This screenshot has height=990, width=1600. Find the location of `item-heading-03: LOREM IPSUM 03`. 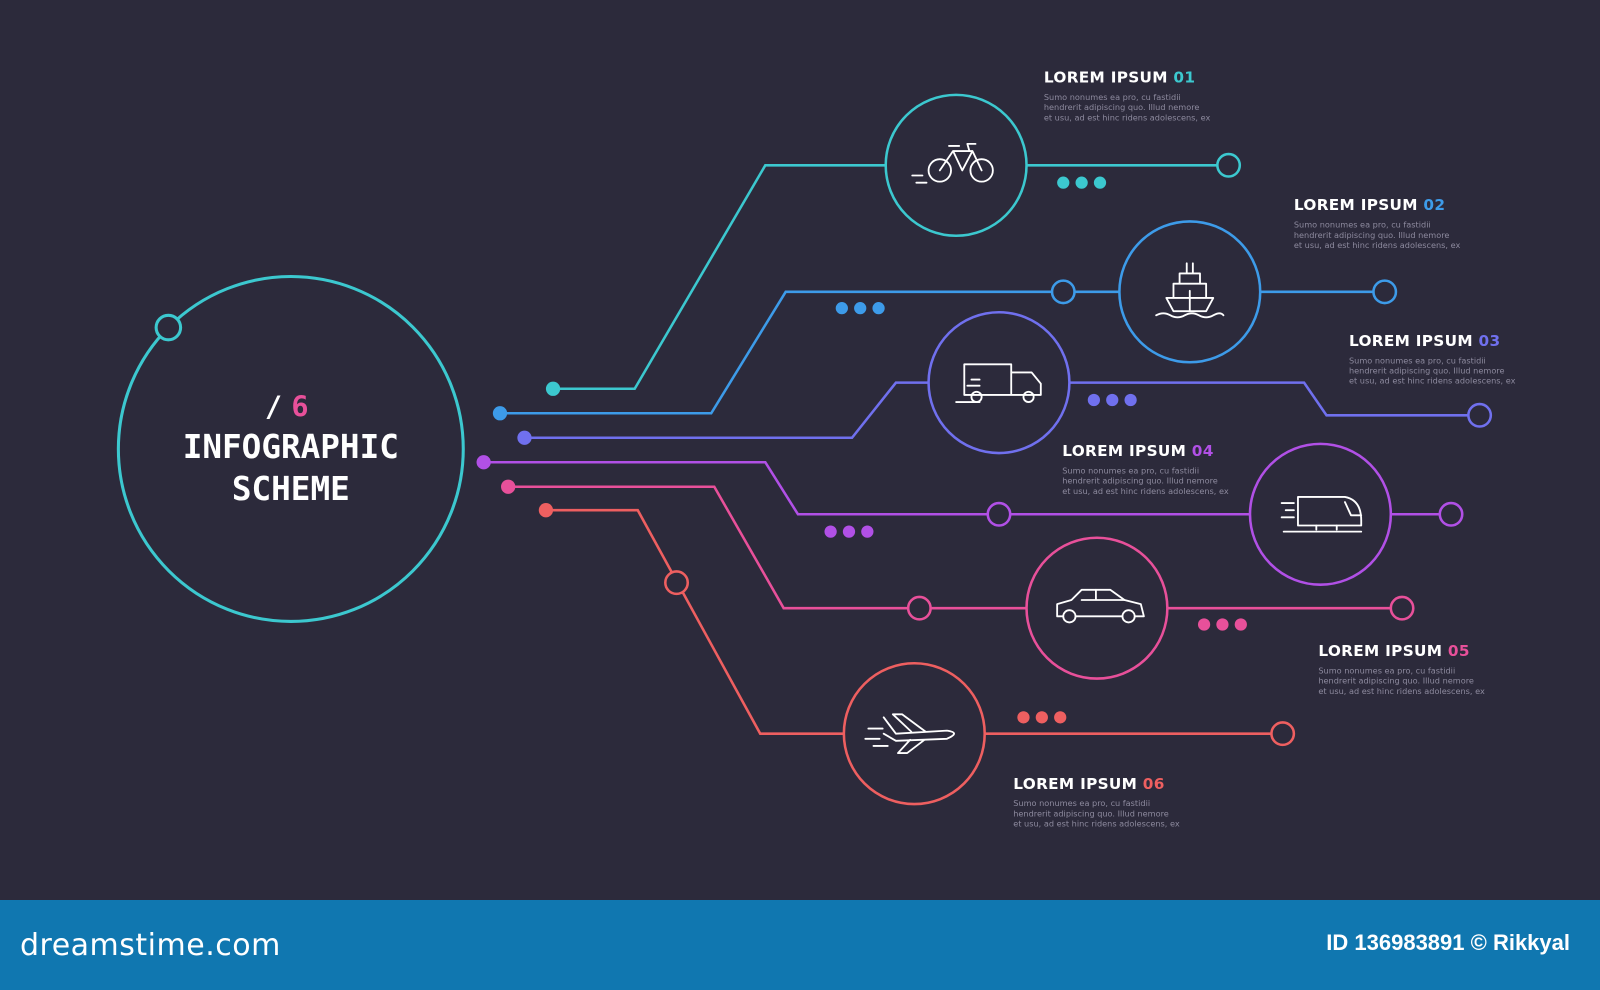

item-heading-03: LOREM IPSUM 03 is located at coordinates (1424, 341).